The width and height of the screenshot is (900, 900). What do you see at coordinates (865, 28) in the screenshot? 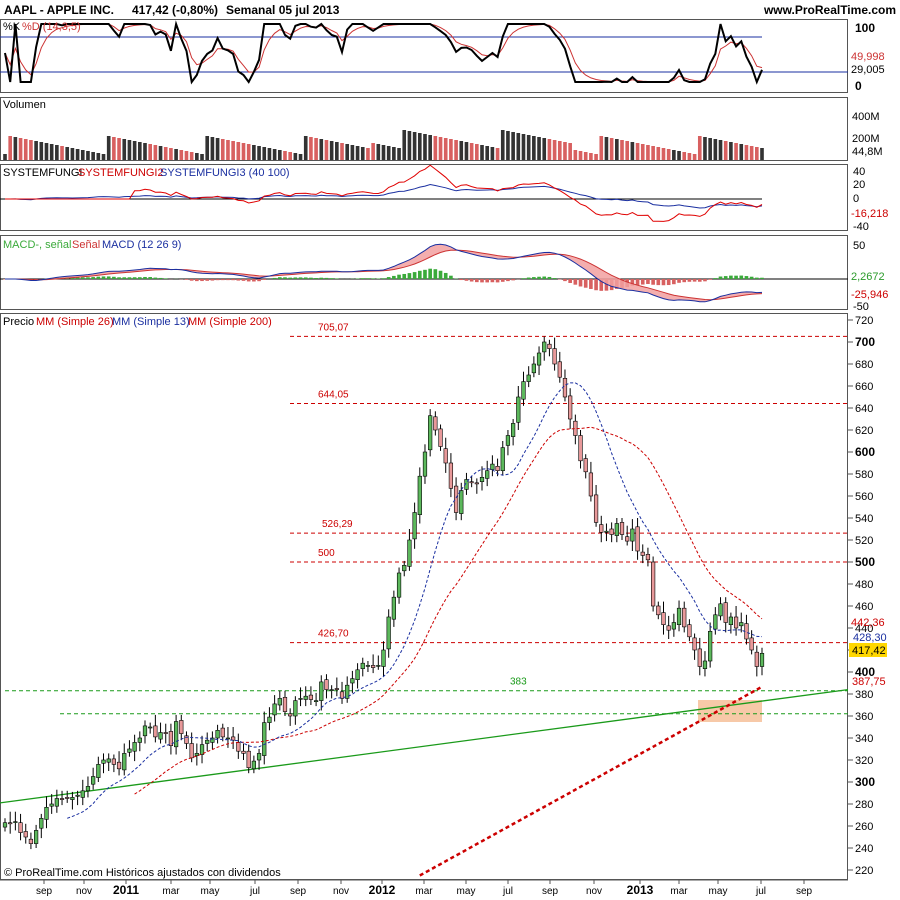
I see `stoch-tick-100: 100` at bounding box center [865, 28].